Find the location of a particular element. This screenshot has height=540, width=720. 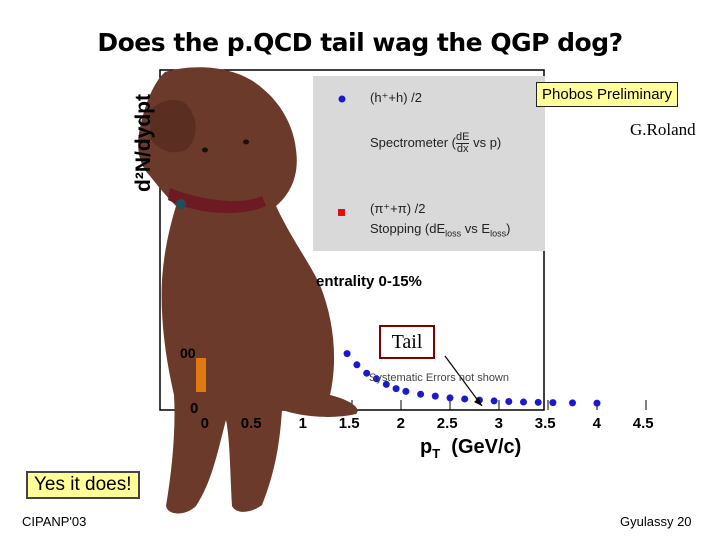

legend-method1-end: vs p) is located at coordinates (487, 142).